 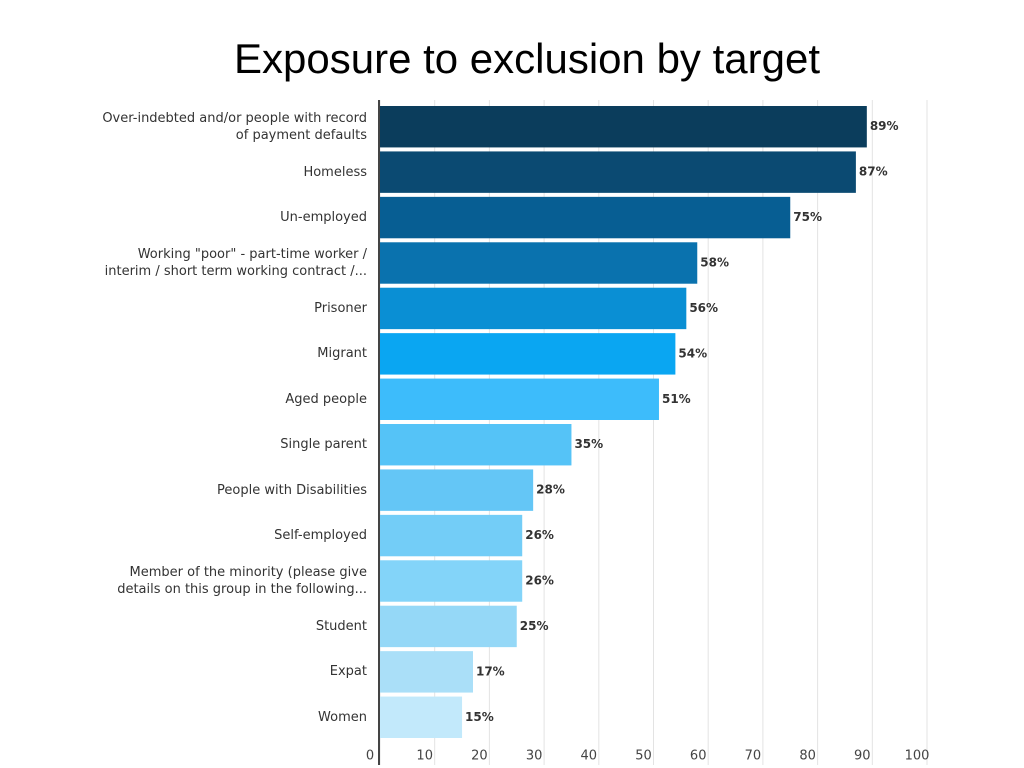 What do you see at coordinates (753, 756) in the screenshot?
I see `x-tick-label: 70` at bounding box center [753, 756].